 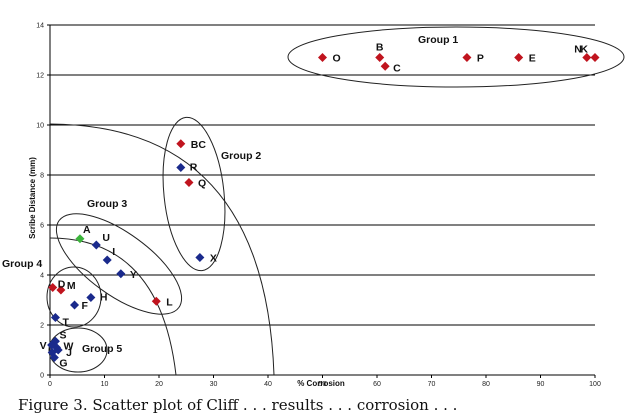 I want to click on point-label: Y, so click(x=133, y=275).